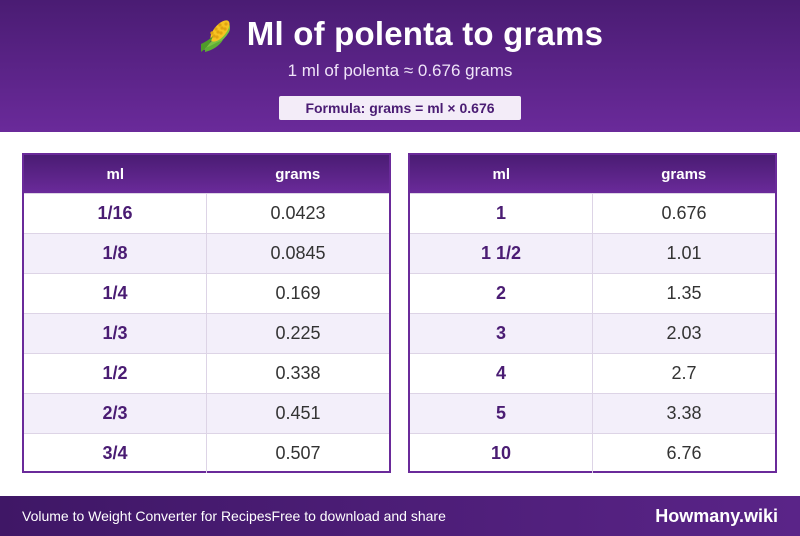  I want to click on ml-cell: 2/3, so click(115, 413).